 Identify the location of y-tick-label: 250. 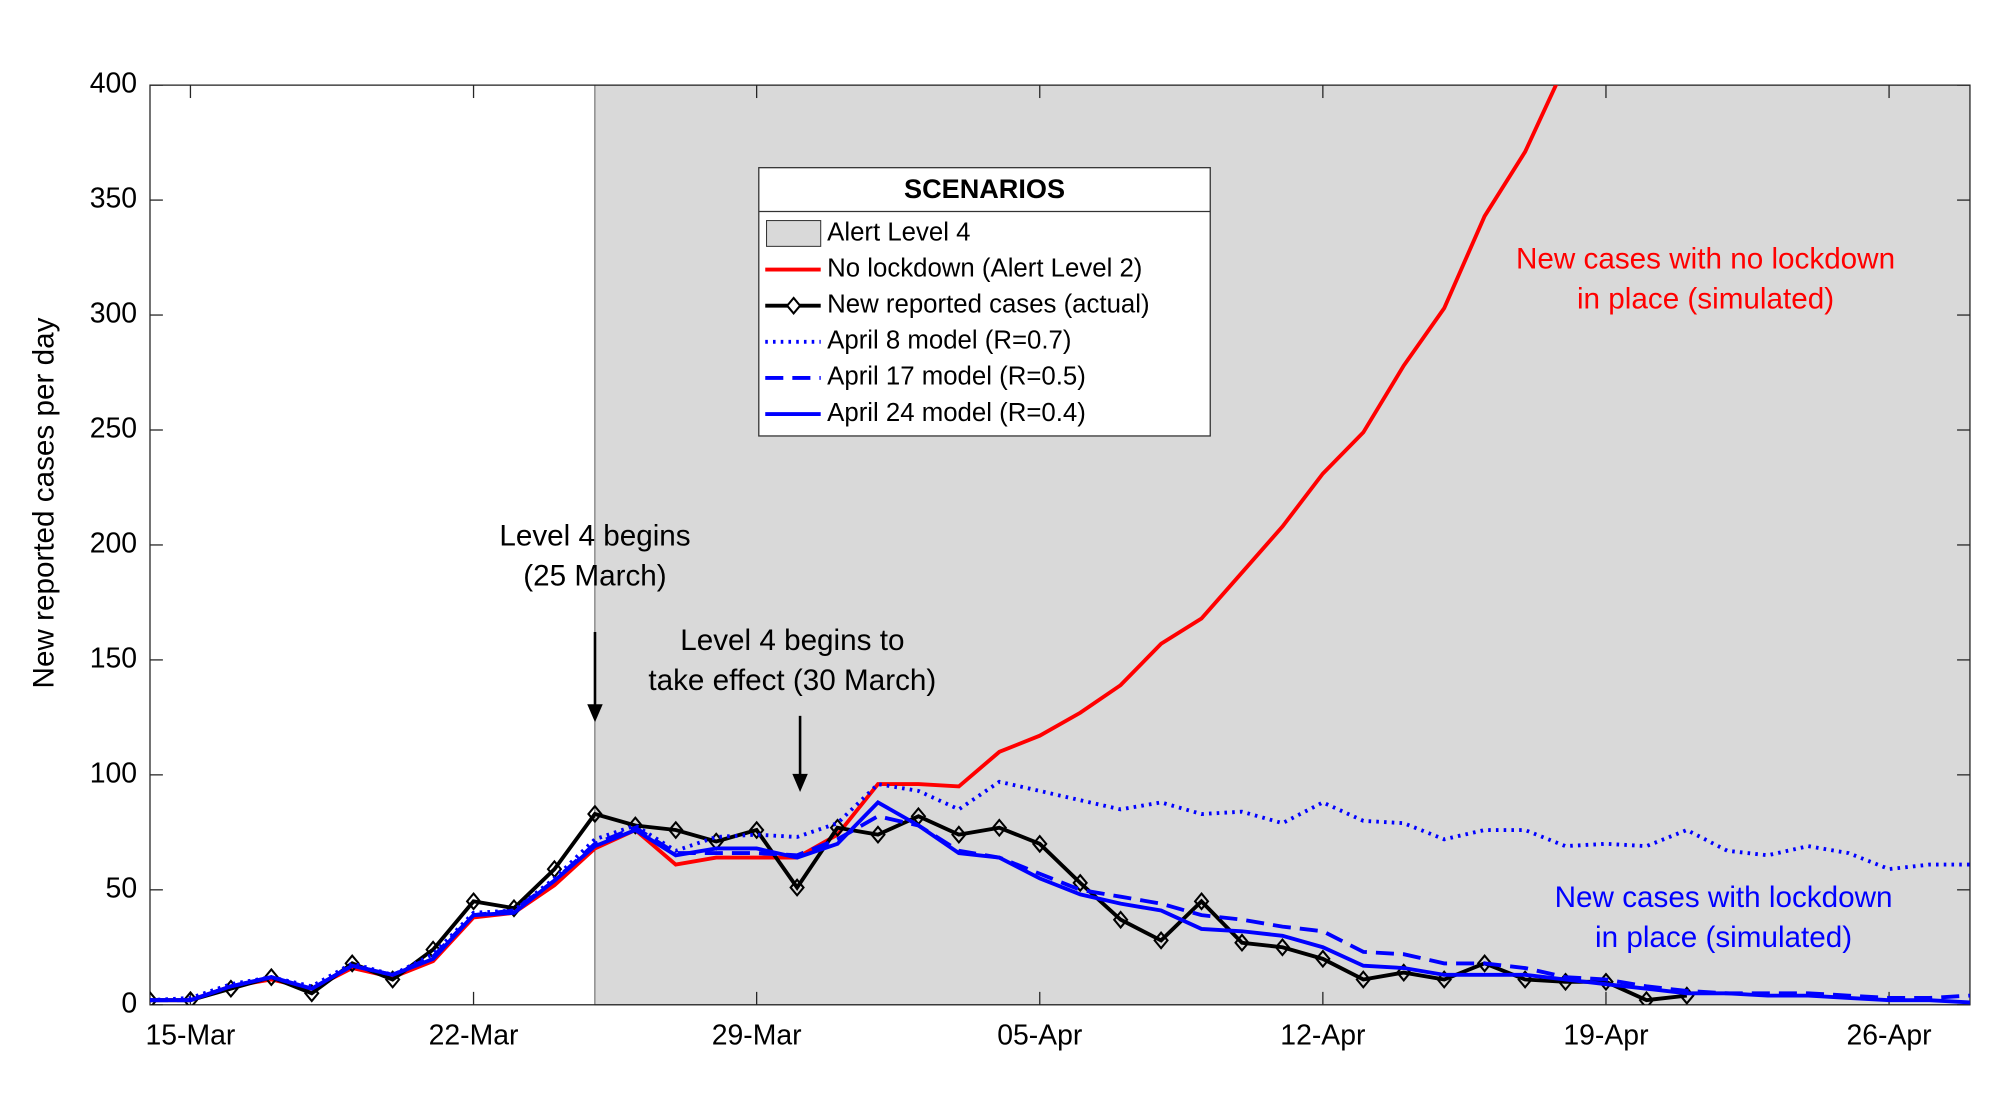
(113, 428).